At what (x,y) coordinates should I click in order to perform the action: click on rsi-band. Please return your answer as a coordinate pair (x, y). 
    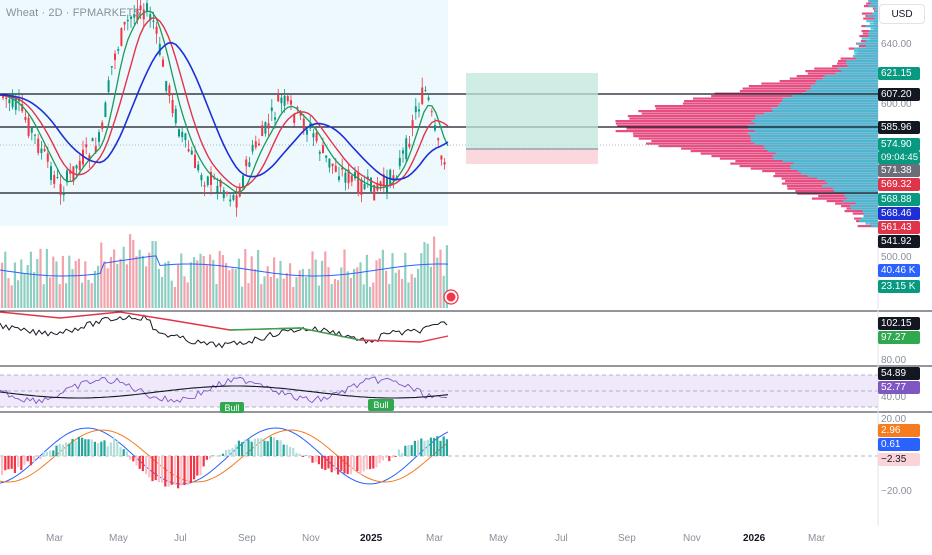
    Looking at the image, I should click on (439, 391).